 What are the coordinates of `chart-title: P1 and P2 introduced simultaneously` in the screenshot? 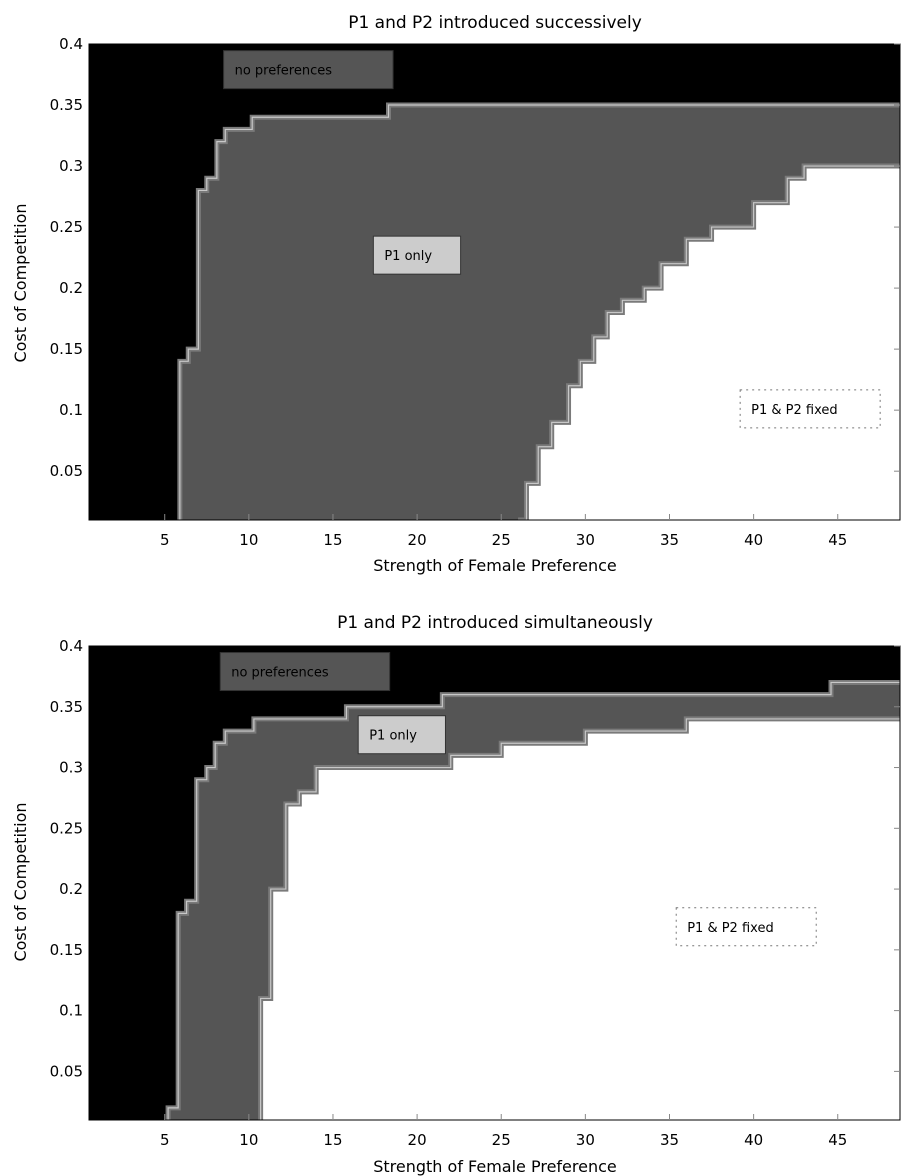 It's located at (495, 623).